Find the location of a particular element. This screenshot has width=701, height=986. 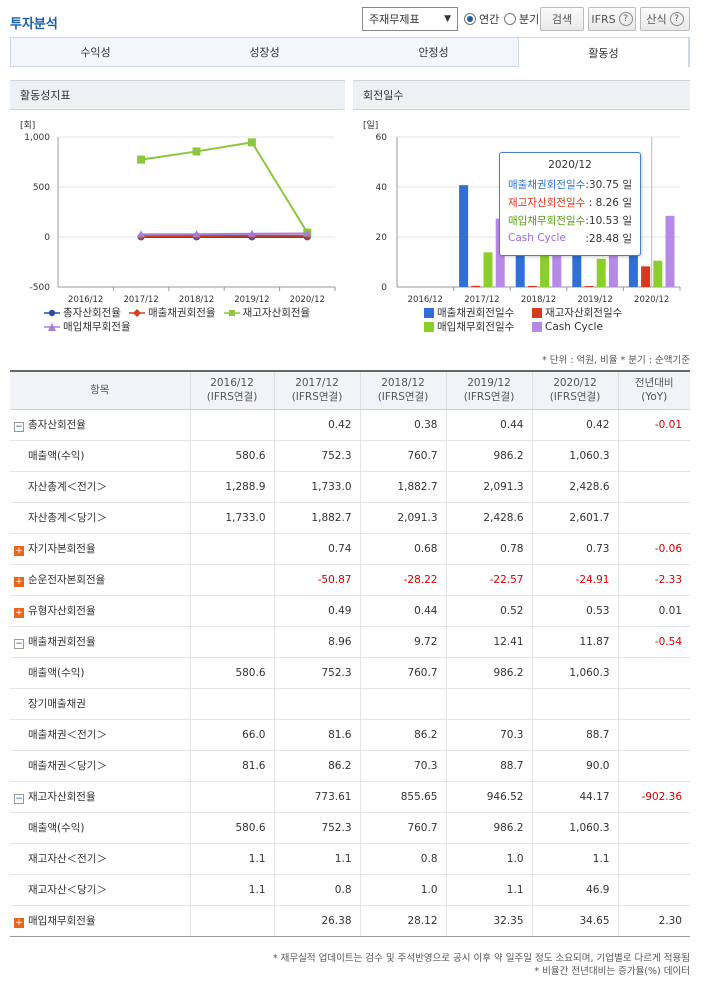

row-label-text: 매출채권회전율 is located at coordinates (62, 642).